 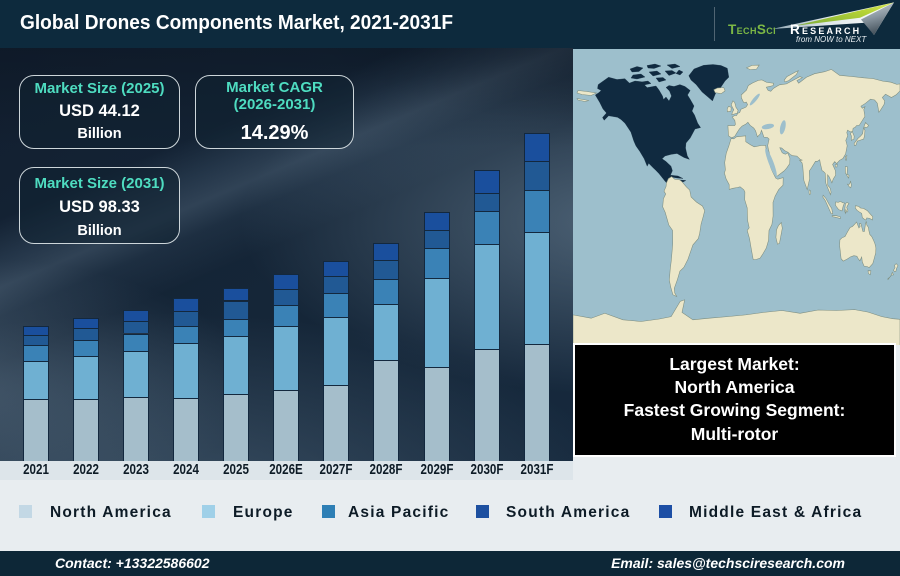 What do you see at coordinates (825, 29) in the screenshot?
I see `svg-text: Research` at bounding box center [825, 29].